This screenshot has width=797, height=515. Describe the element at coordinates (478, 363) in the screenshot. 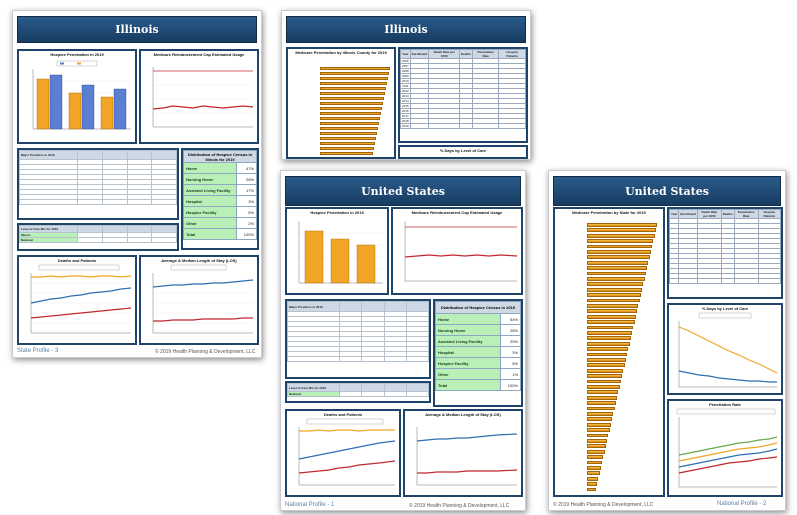

I see `table-row: Hospice Facility 5%` at that location.